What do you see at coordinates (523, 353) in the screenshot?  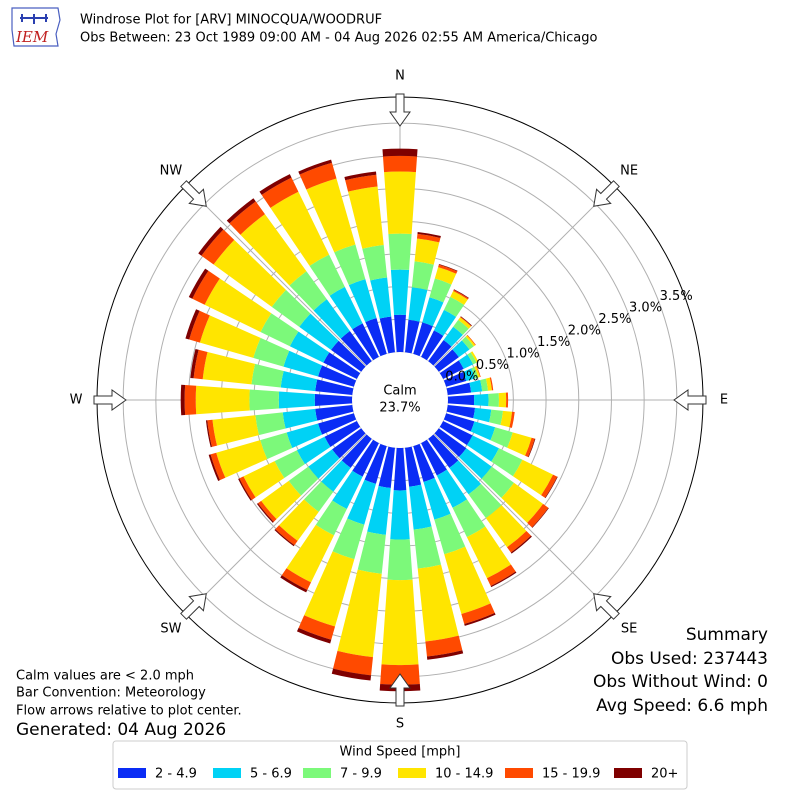 I see `r-tick-label: 1.0%` at bounding box center [523, 353].